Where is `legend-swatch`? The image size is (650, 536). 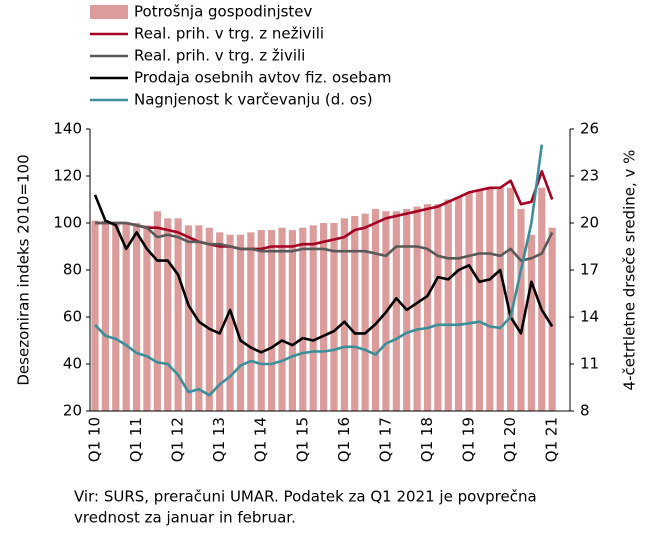
legend-swatch is located at coordinates (109, 12).